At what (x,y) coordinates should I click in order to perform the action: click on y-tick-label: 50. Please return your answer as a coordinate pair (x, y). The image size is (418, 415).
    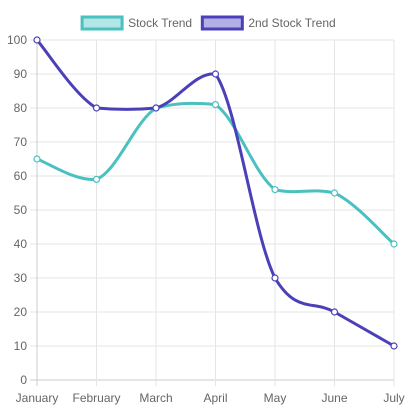
    Looking at the image, I should click on (21, 210).